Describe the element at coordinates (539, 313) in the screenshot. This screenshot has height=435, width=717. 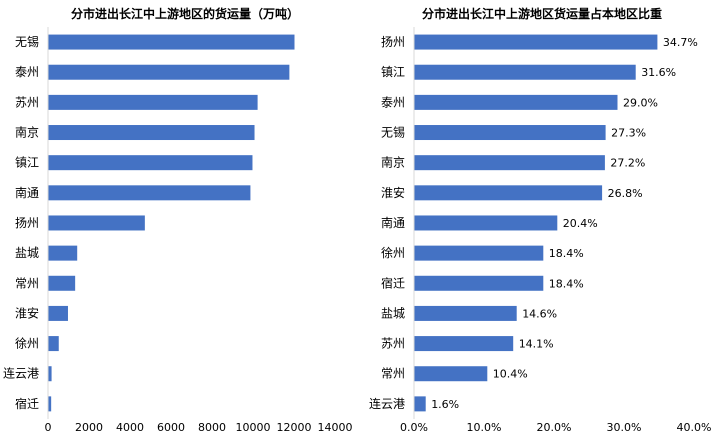
I see `right-data-label: 14.6%` at that location.